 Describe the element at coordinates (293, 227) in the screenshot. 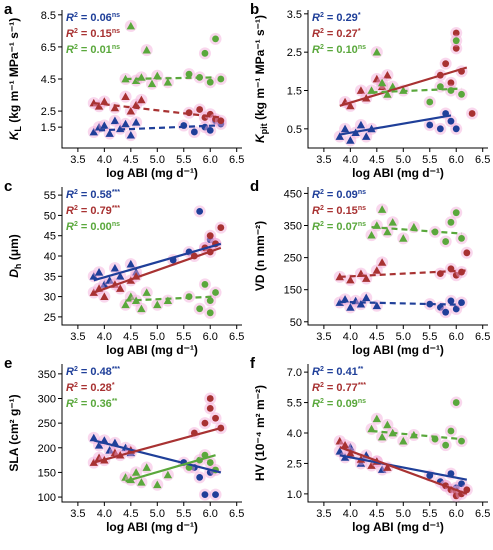

I see `y-tick-label: 350` at that location.